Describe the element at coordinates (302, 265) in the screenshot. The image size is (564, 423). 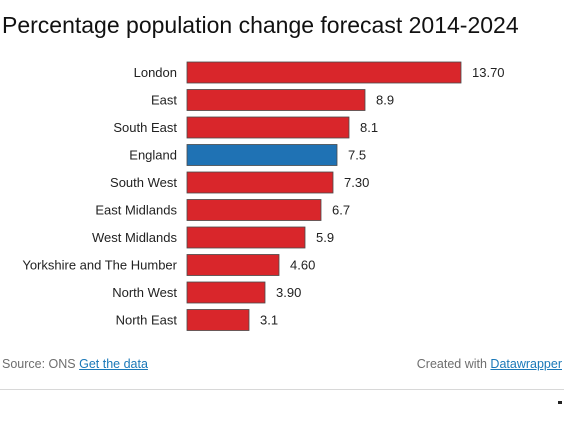
I see `value-label-yorkshire-and-the-humber: 4.60` at that location.